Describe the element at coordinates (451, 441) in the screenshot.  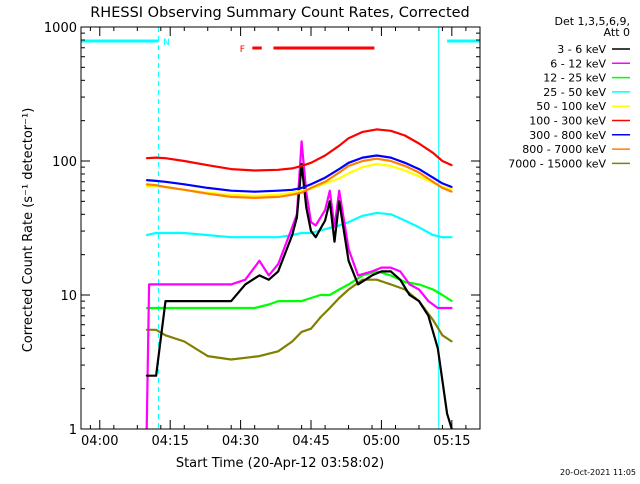
I see `x-tick-label-5: 05:15` at that location.